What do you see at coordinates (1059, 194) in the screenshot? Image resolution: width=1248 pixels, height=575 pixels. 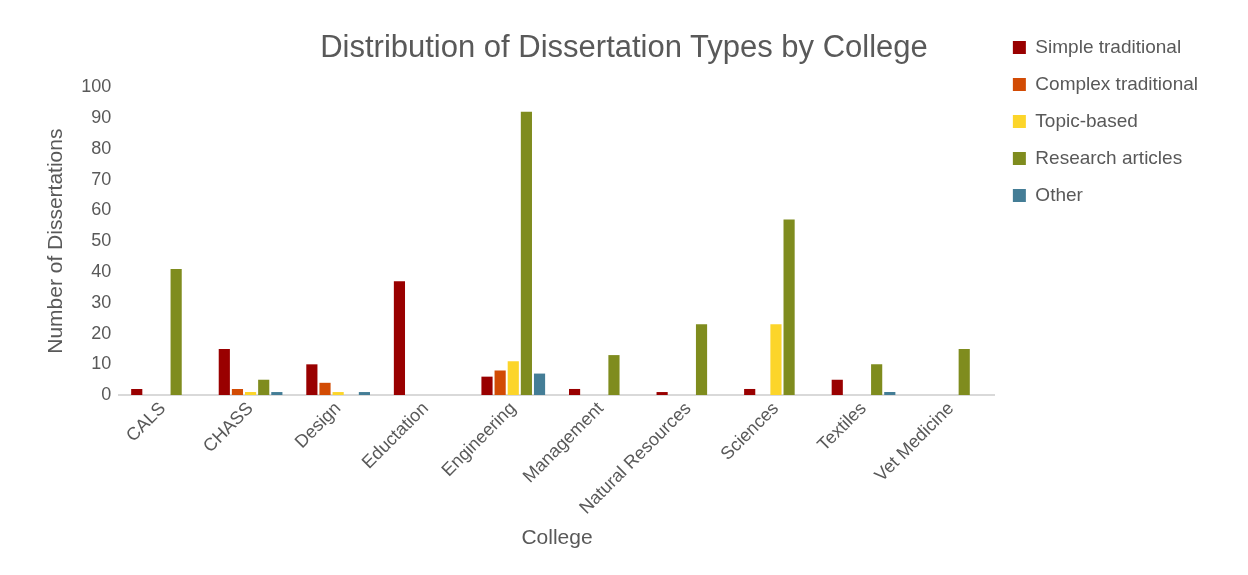 I see `legend-label: Other` at bounding box center [1059, 194].